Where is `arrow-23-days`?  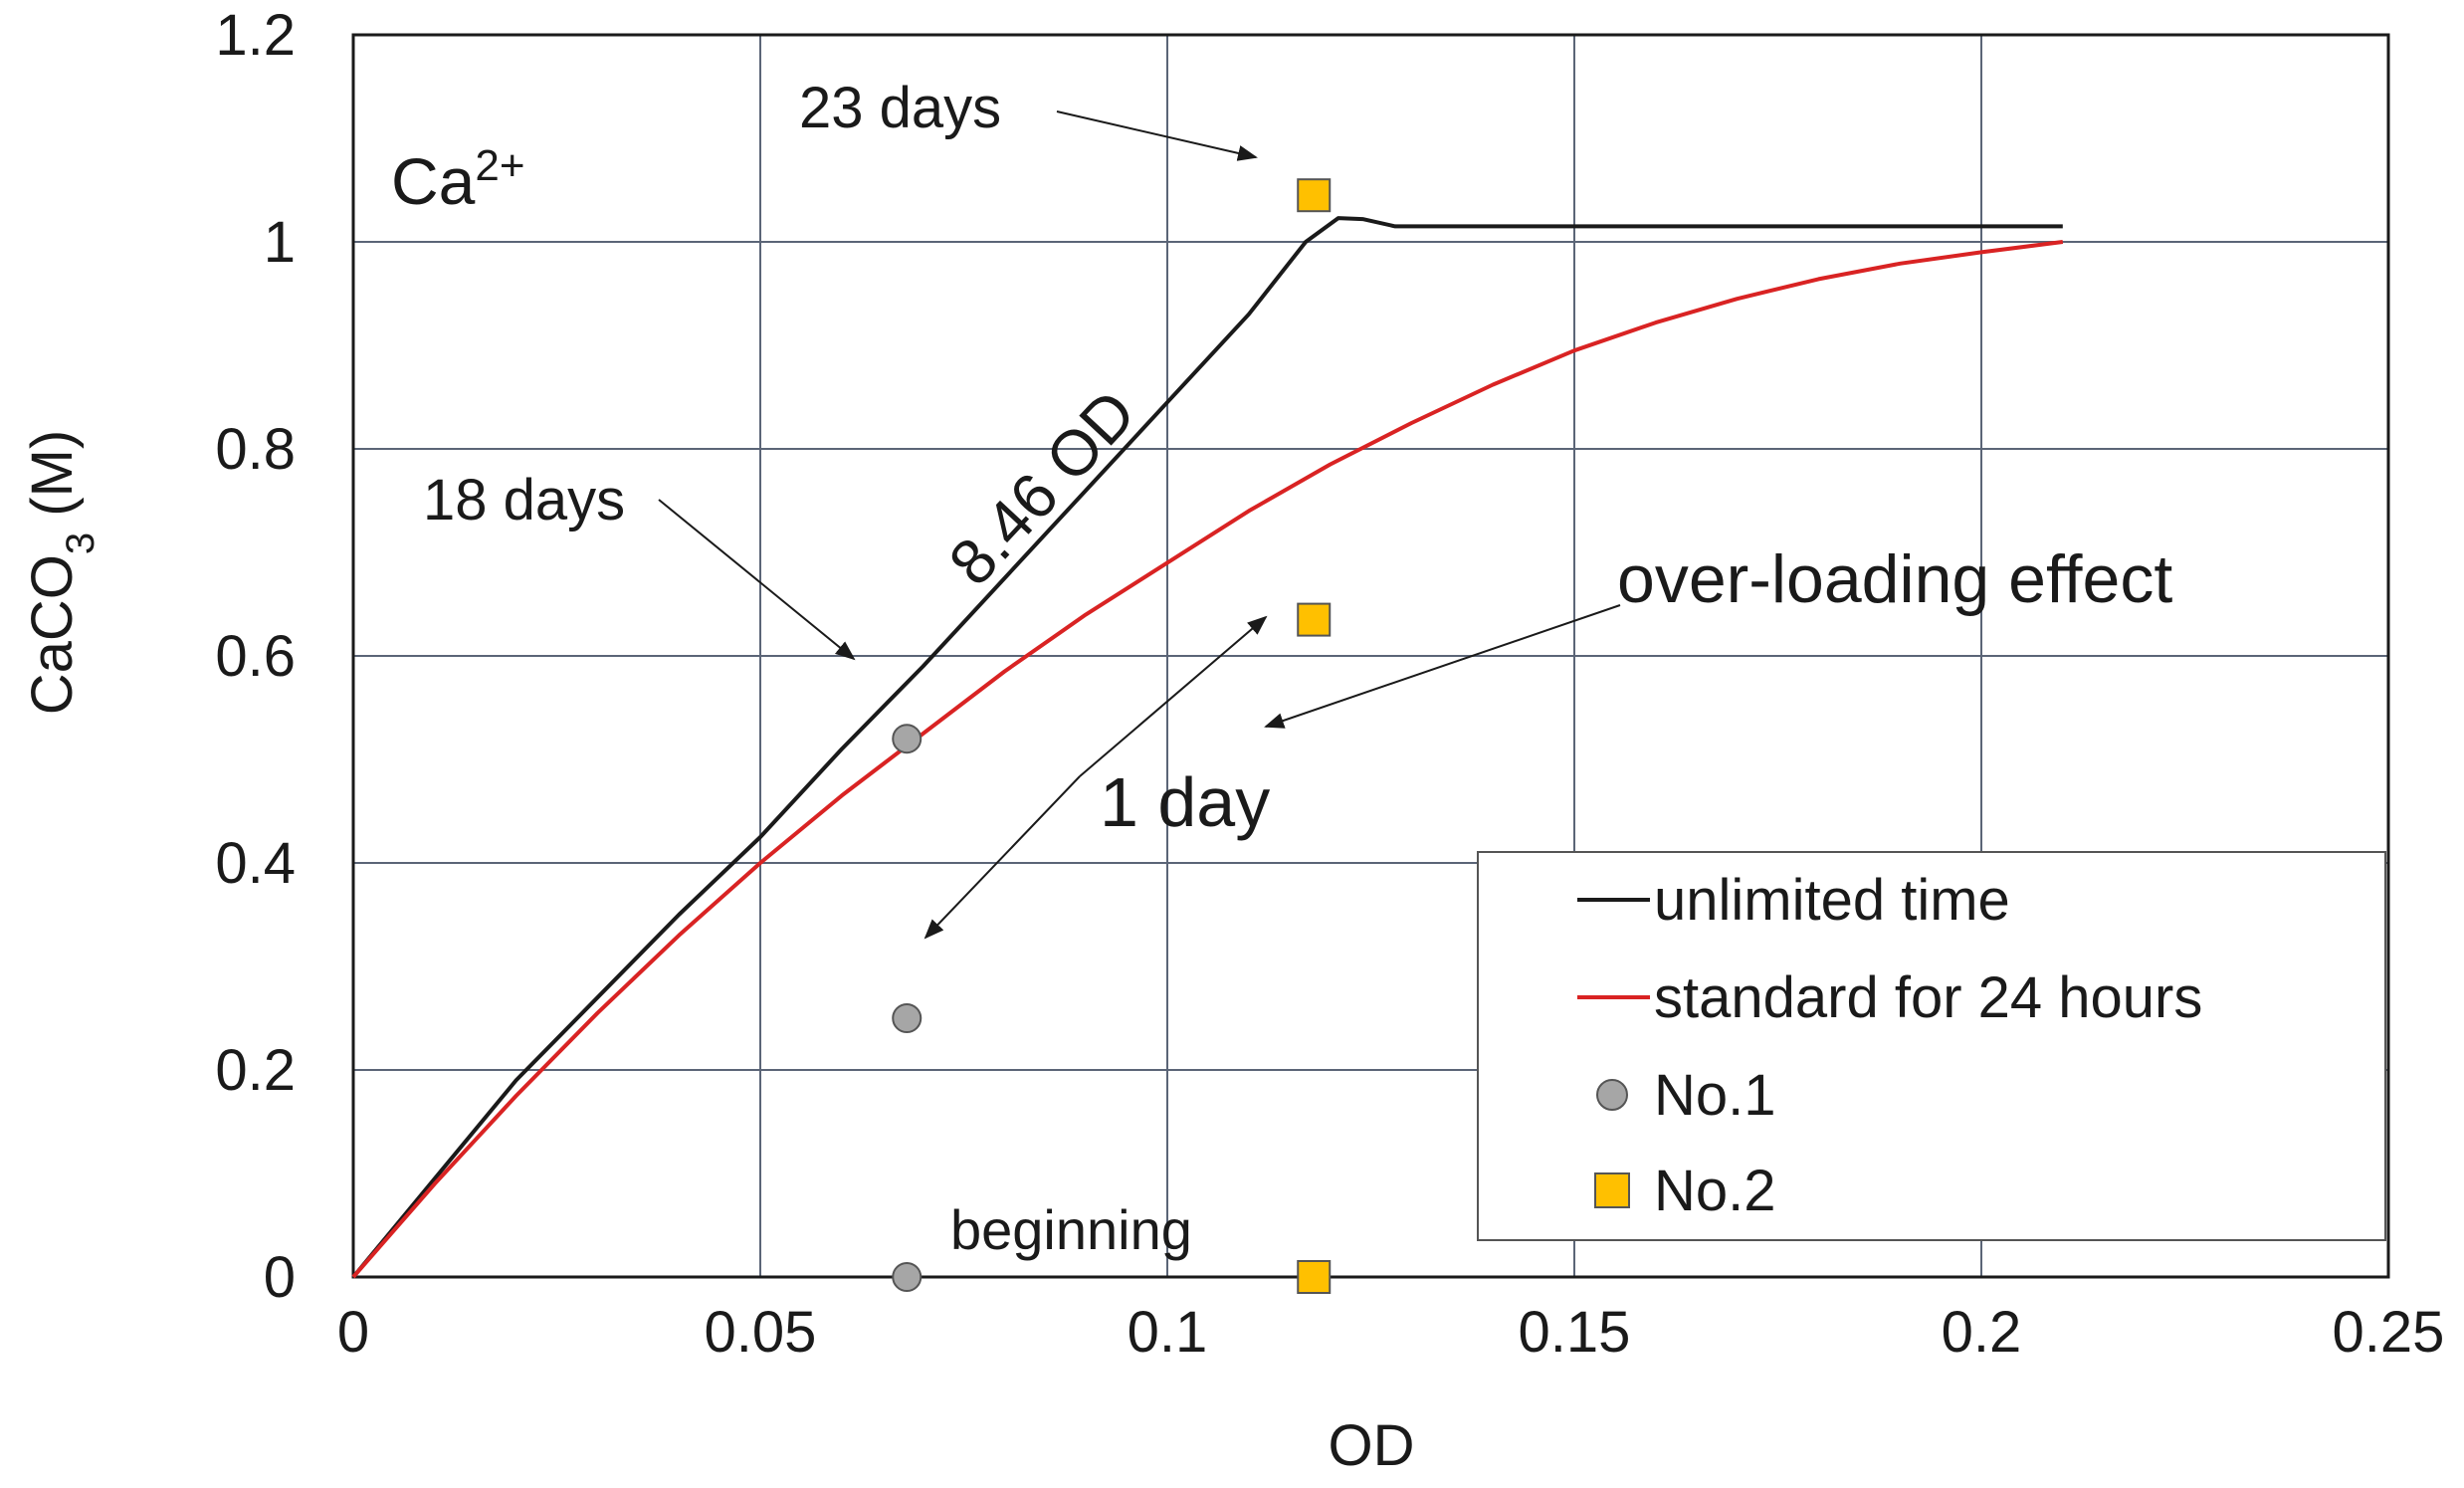 arrow-23-days is located at coordinates (1157, 135).